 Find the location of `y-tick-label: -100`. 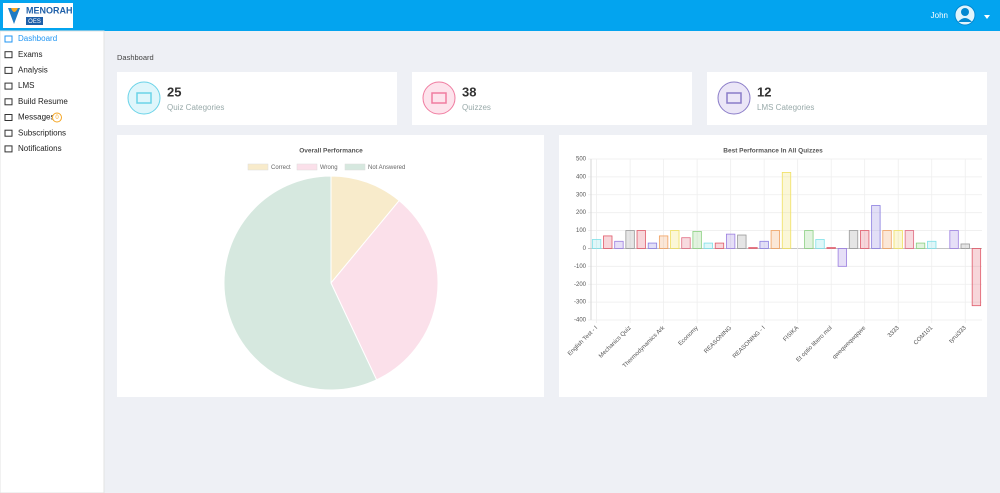

y-tick-label: -100 is located at coordinates (580, 267).